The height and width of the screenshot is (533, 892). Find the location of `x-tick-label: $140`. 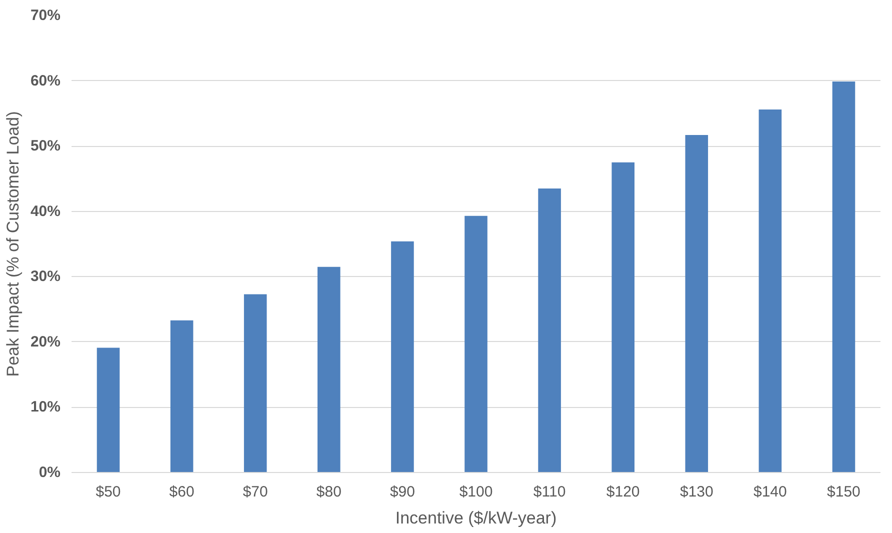

x-tick-label: $140 is located at coordinates (770, 492).